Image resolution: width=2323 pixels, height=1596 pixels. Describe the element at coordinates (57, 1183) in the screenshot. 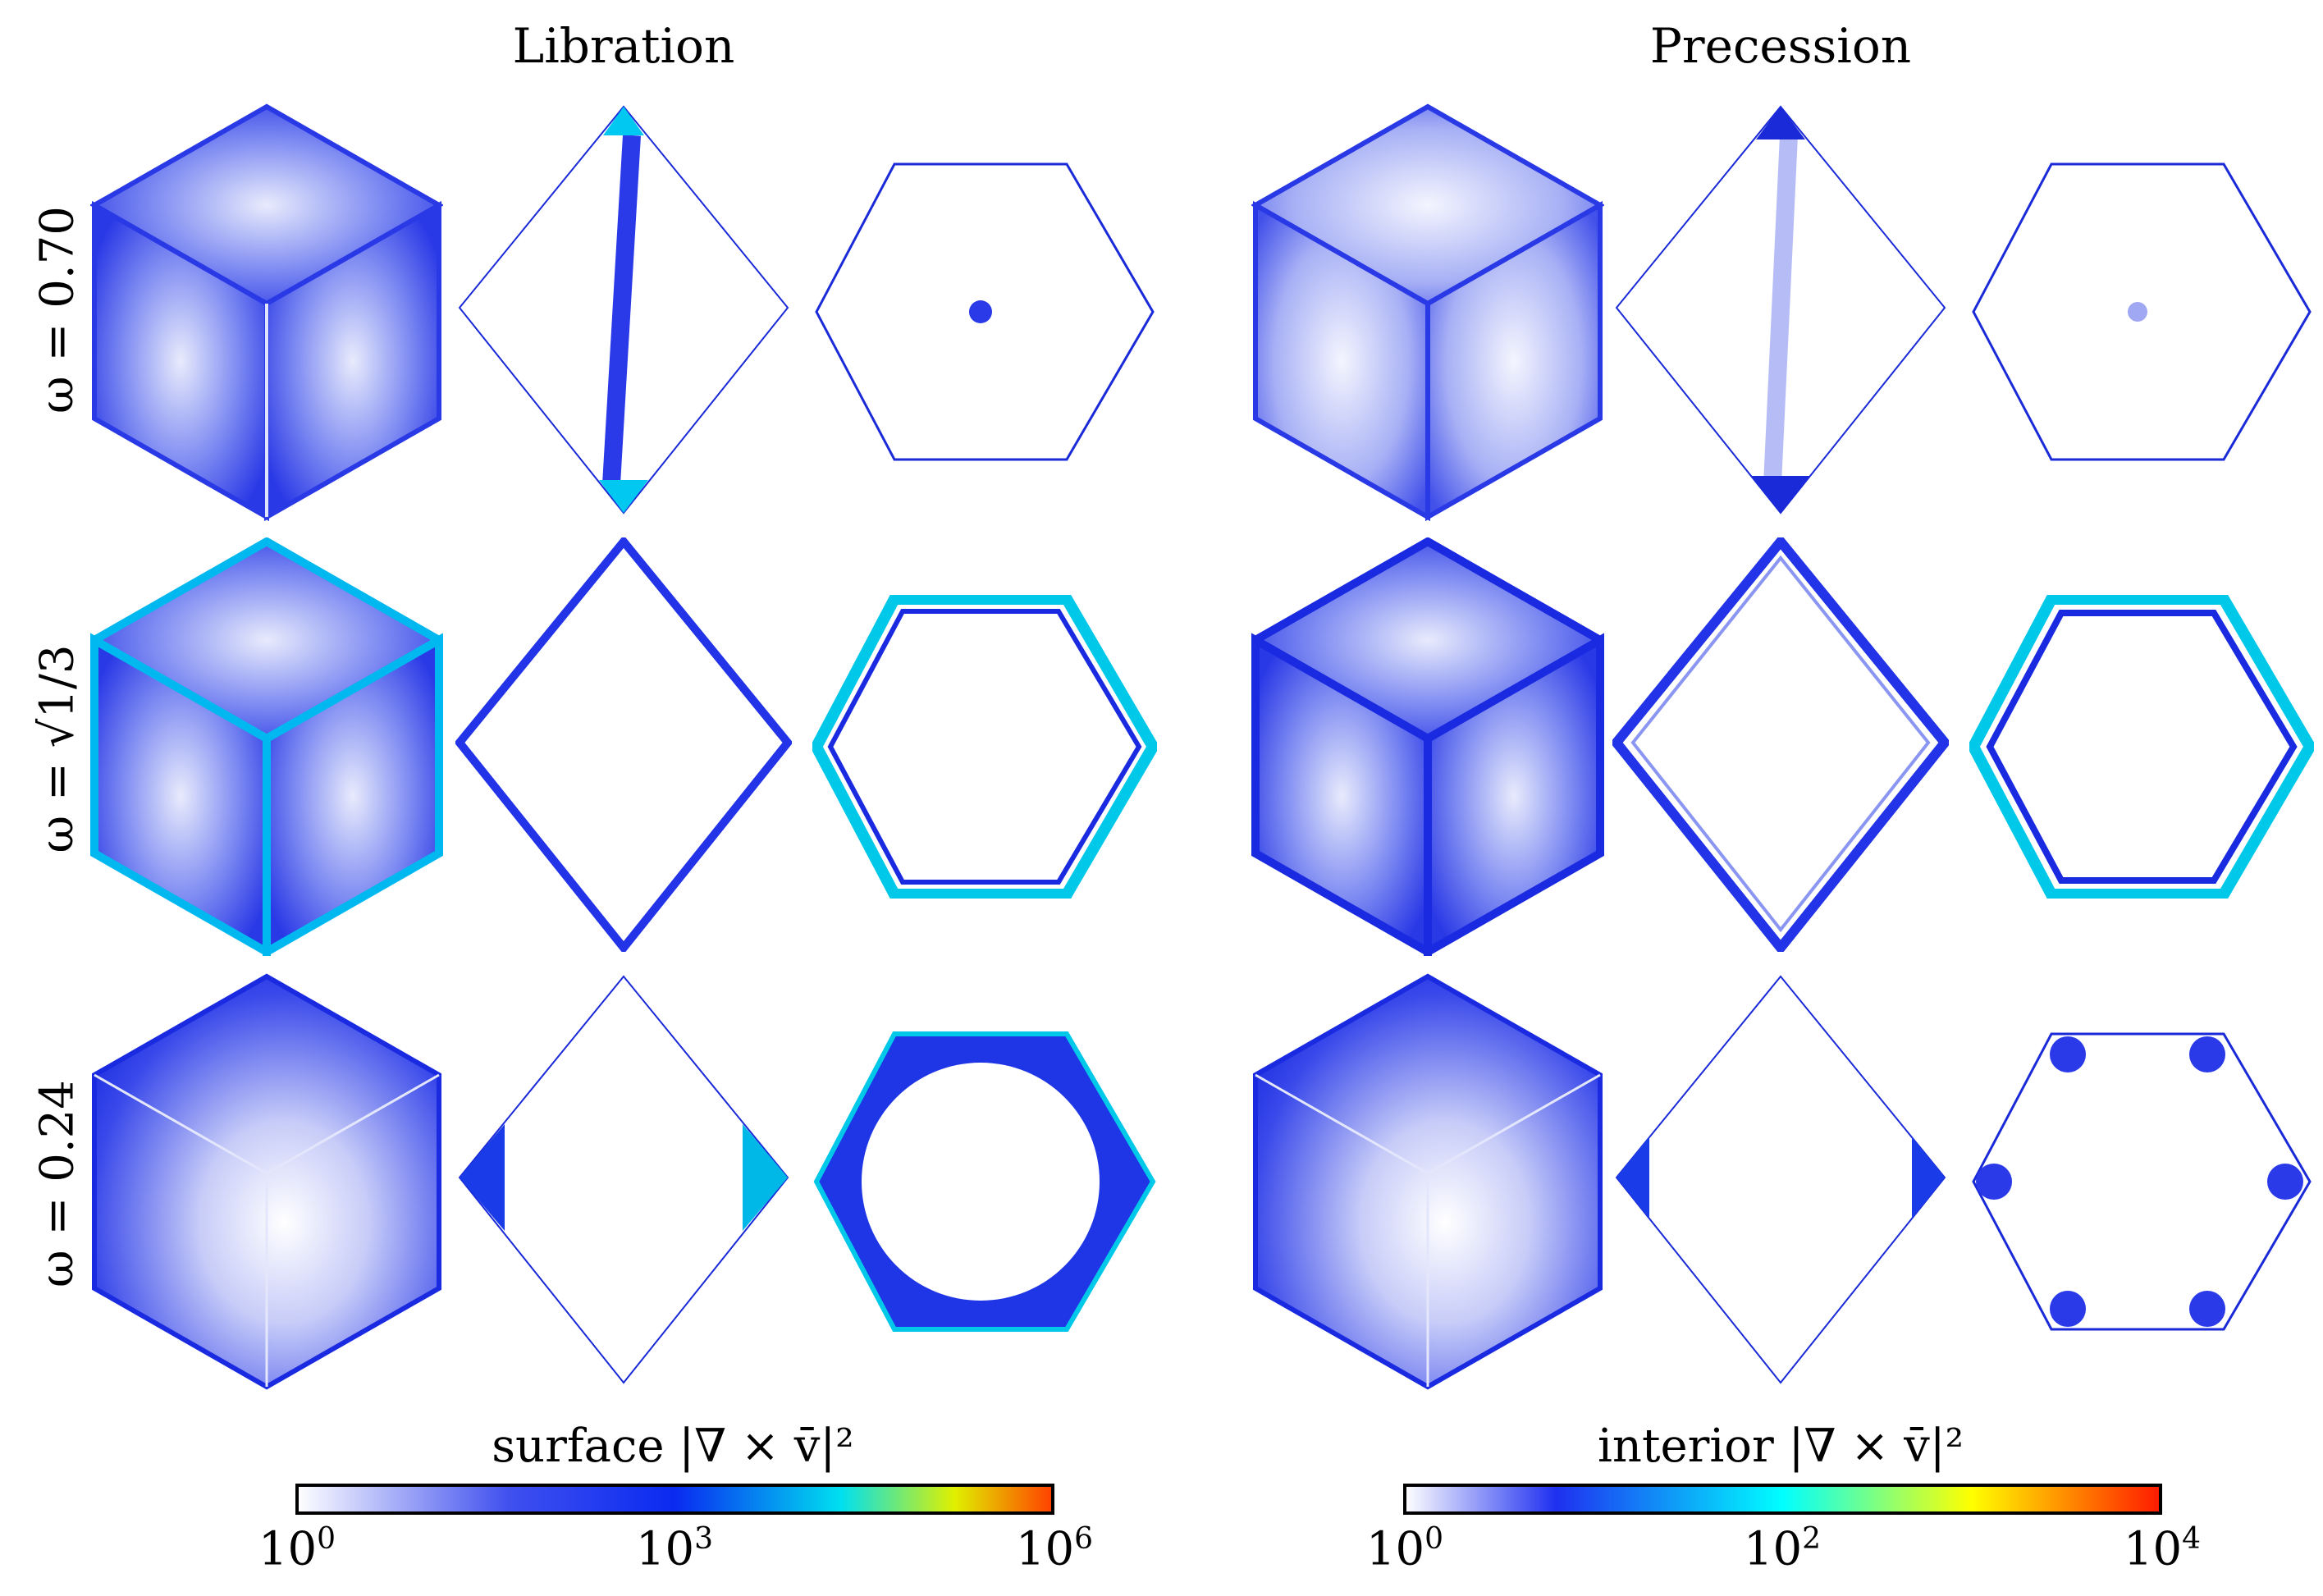

I see `row-label-omega-024: ω = 0.24` at that location.